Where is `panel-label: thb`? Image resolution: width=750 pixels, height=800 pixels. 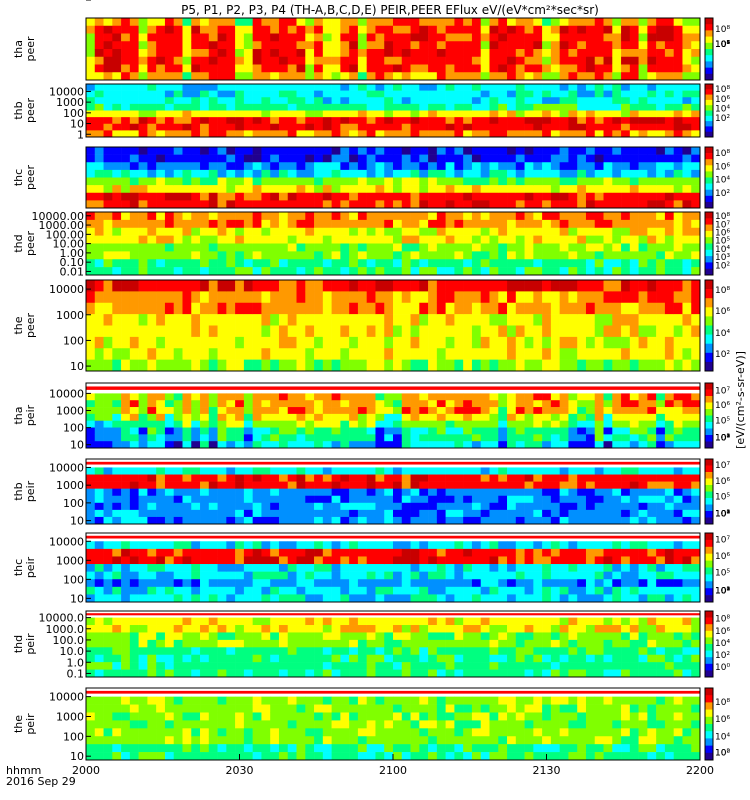
panel-label: thb is located at coordinates (18, 110).